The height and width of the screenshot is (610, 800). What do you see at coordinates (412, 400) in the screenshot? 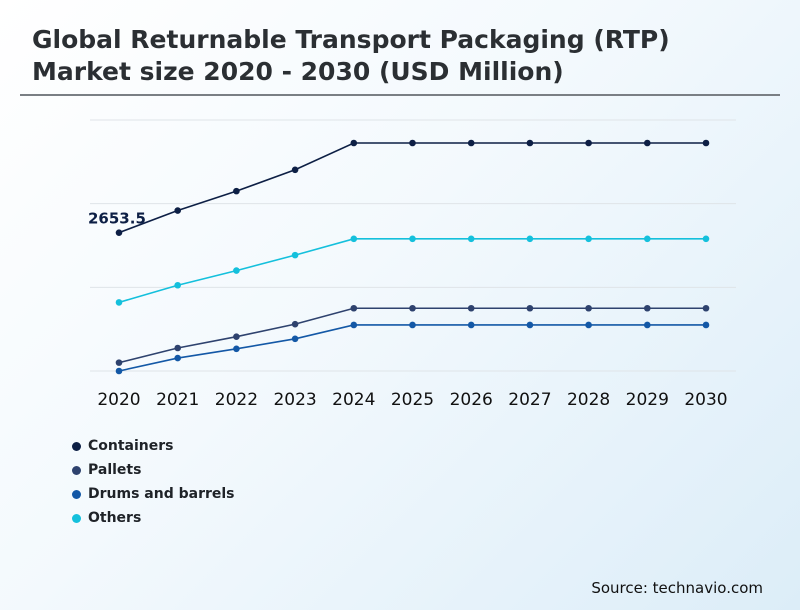
I see `x-tick-label: 2025` at bounding box center [412, 400].